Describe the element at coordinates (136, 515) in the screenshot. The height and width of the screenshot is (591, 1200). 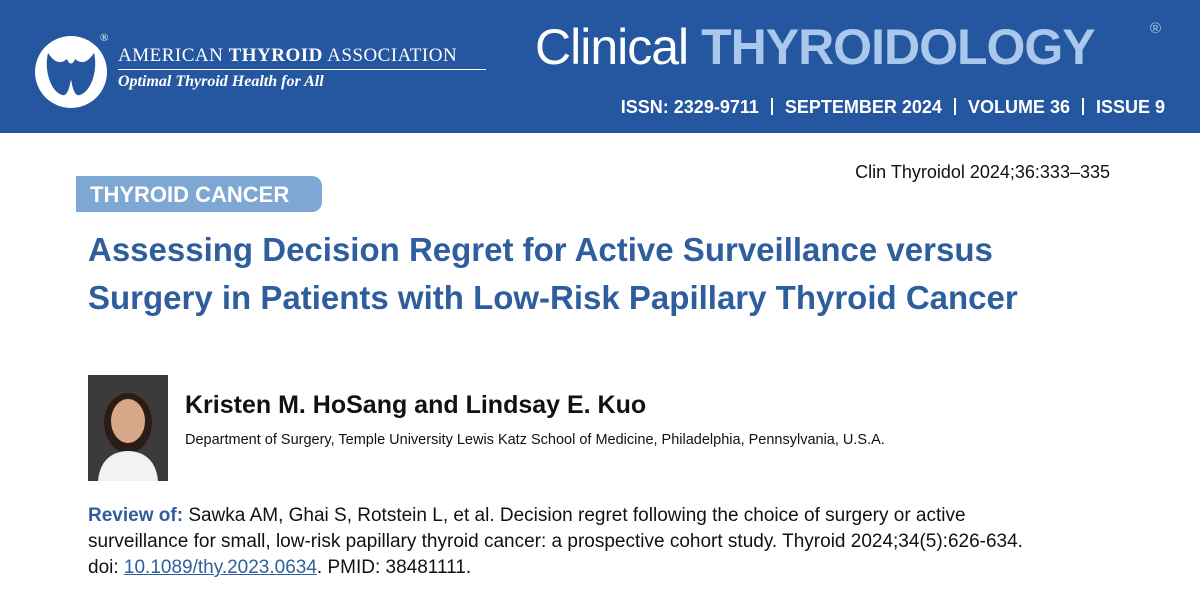
I see `review-label: Review of:` at that location.